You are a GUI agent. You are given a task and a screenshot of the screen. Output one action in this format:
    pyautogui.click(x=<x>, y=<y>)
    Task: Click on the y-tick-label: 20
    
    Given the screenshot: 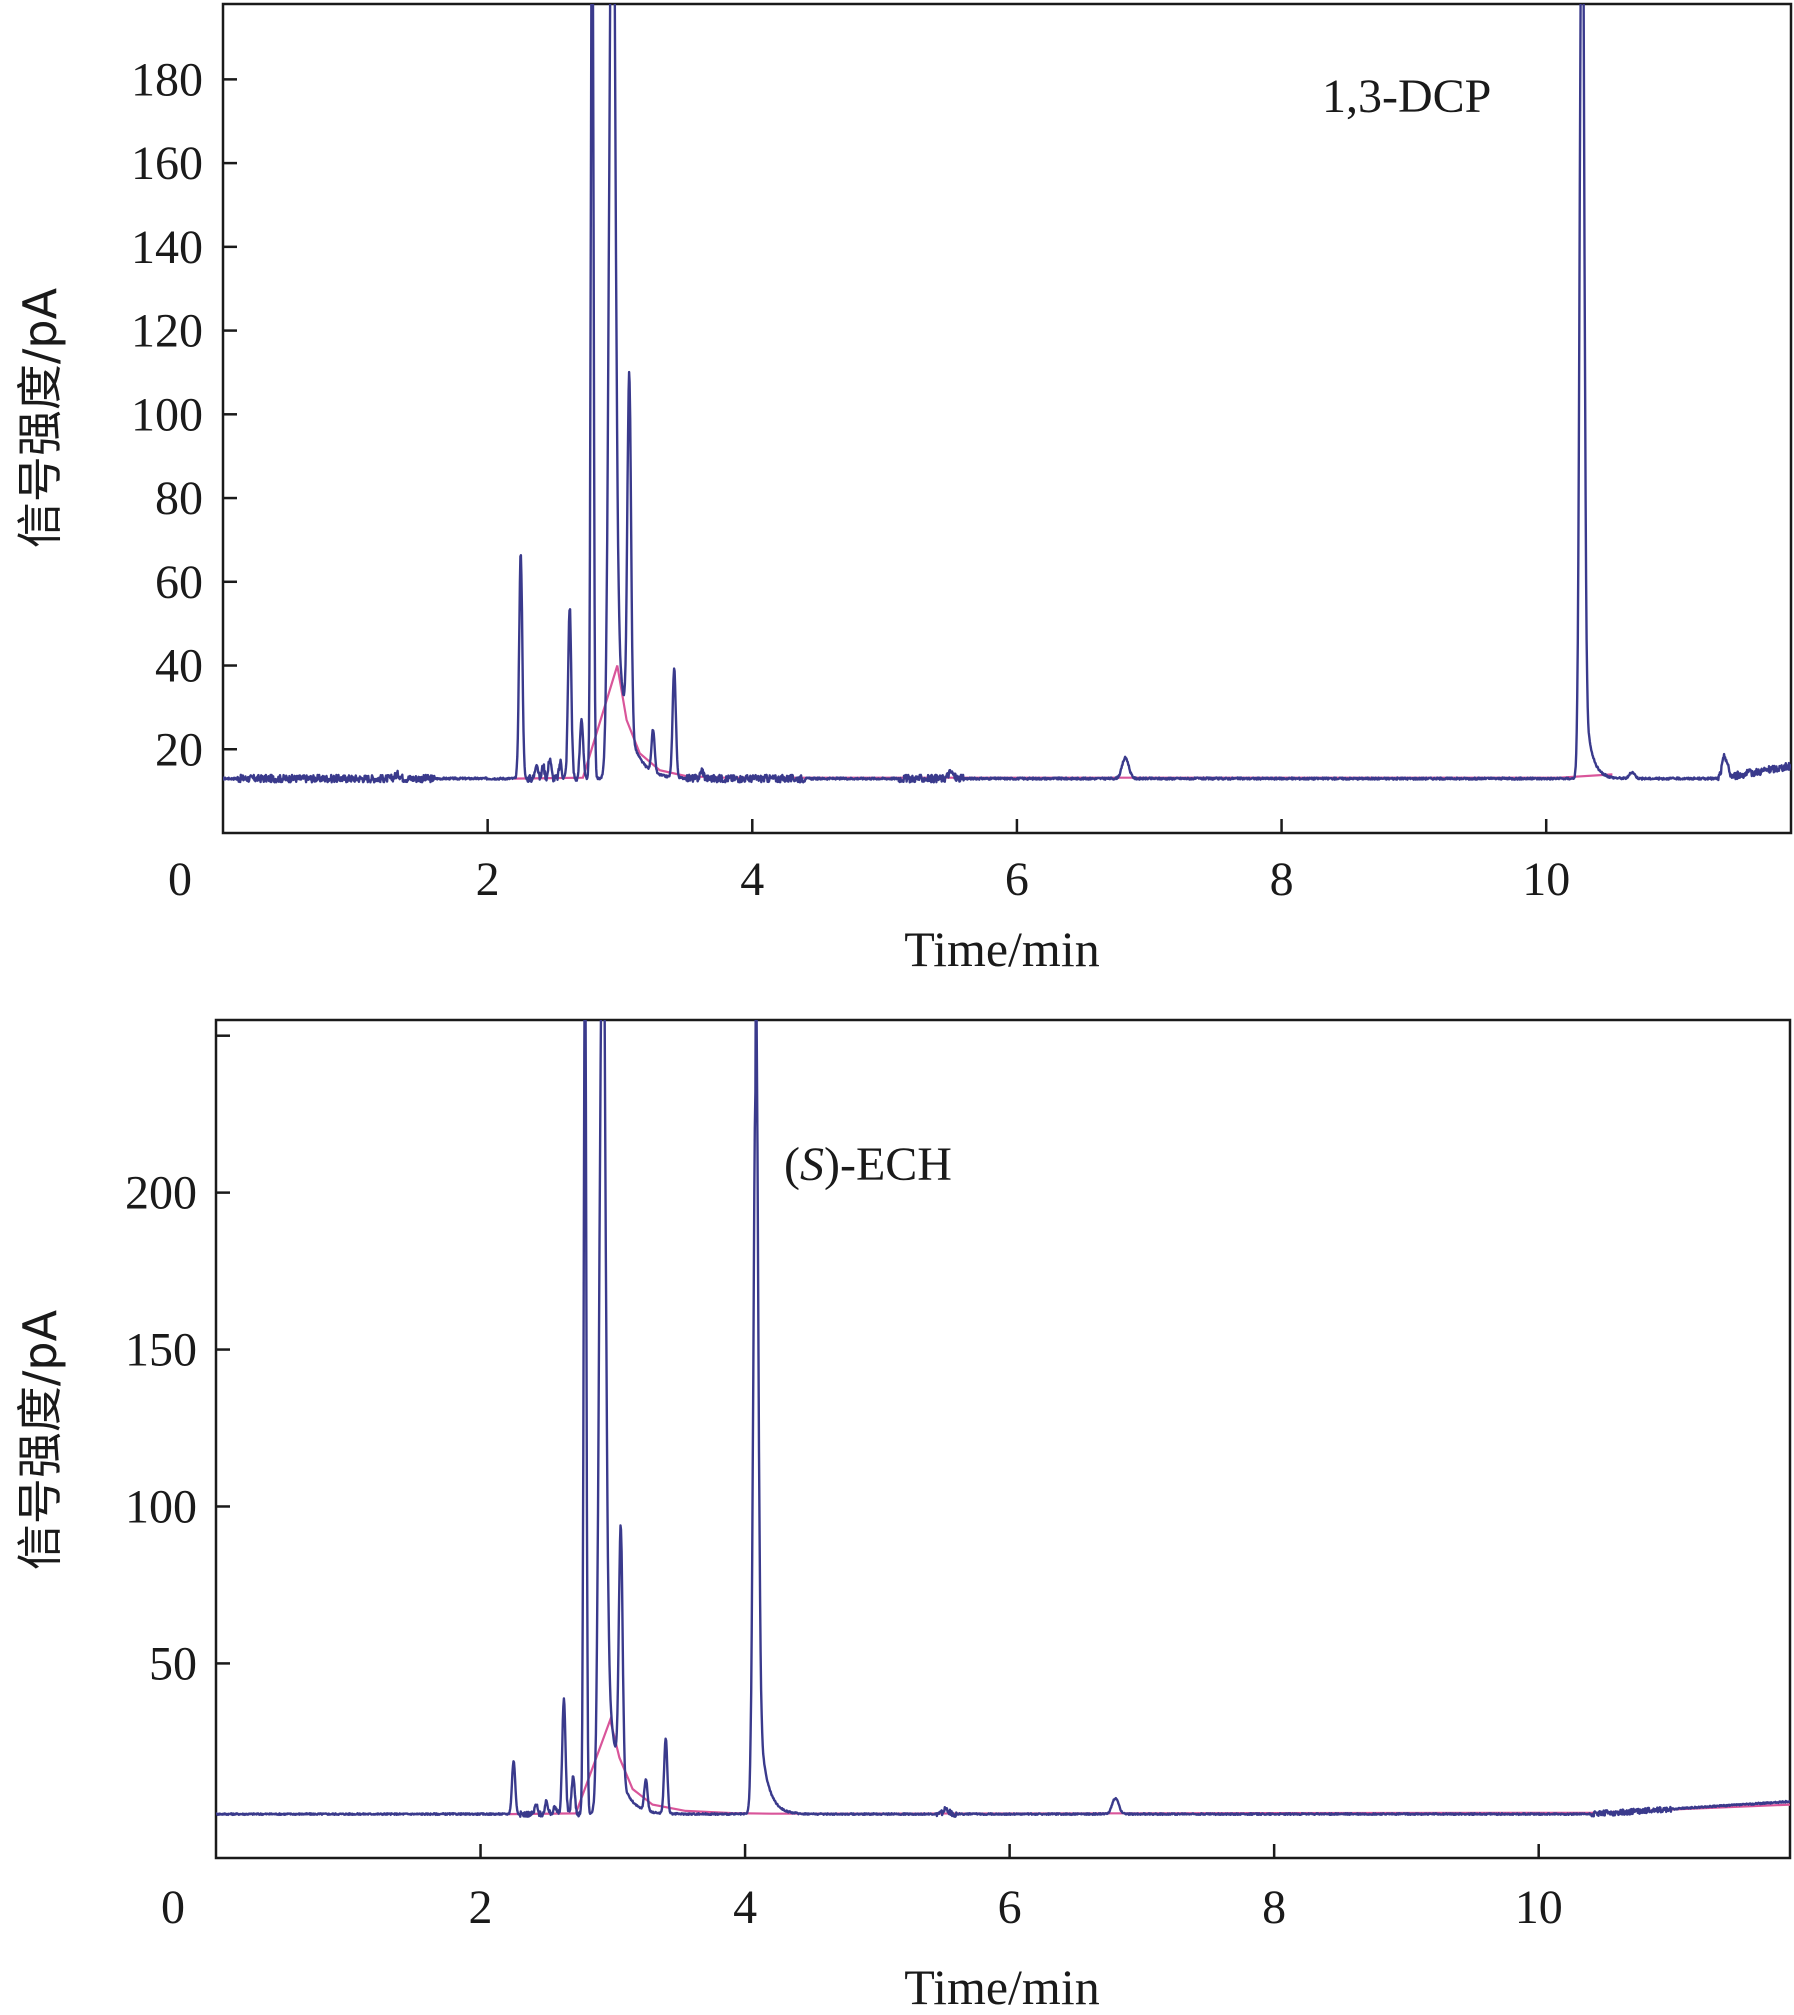 What is the action you would take?
    pyautogui.click(x=179, y=749)
    